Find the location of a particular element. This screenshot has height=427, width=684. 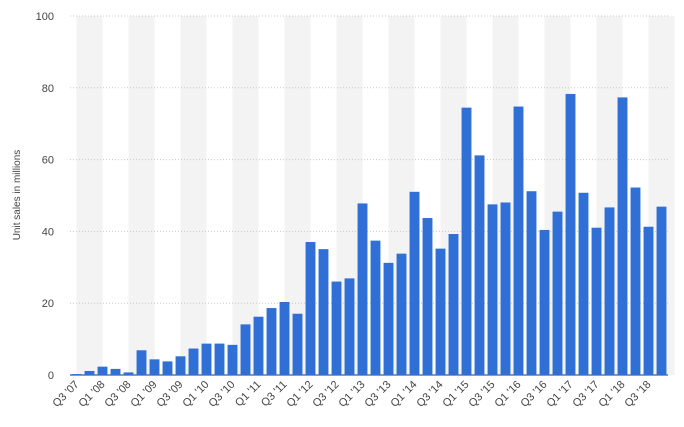

x-tick-label: Q3 '15 is located at coordinates (481, 394).